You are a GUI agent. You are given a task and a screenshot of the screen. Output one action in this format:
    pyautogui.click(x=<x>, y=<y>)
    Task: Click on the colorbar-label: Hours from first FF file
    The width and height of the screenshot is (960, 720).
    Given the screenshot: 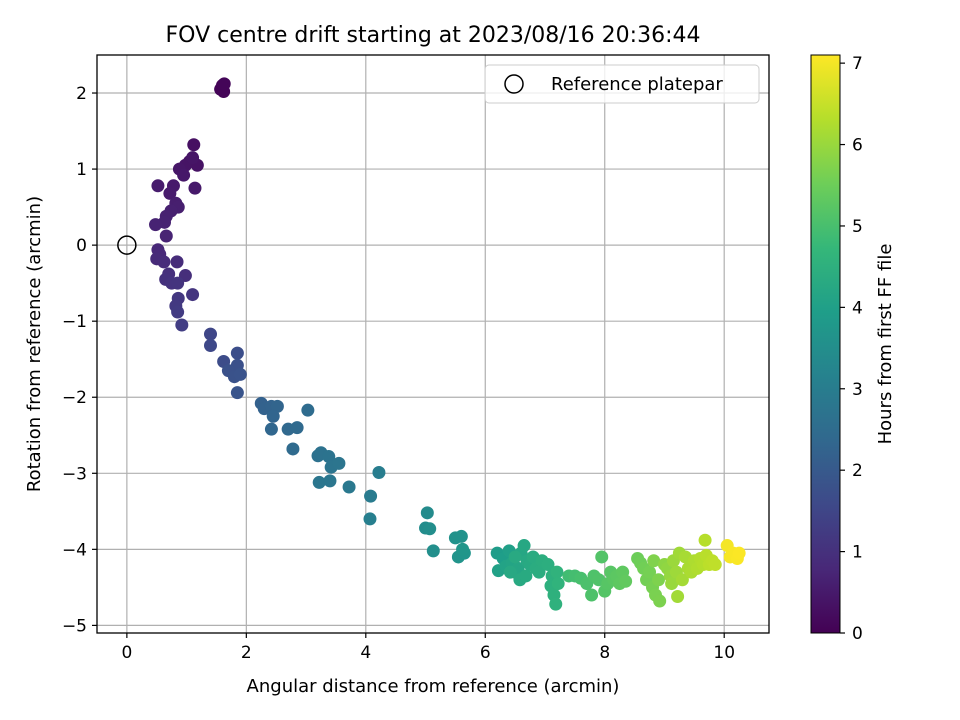 What is the action you would take?
    pyautogui.click(x=885, y=344)
    